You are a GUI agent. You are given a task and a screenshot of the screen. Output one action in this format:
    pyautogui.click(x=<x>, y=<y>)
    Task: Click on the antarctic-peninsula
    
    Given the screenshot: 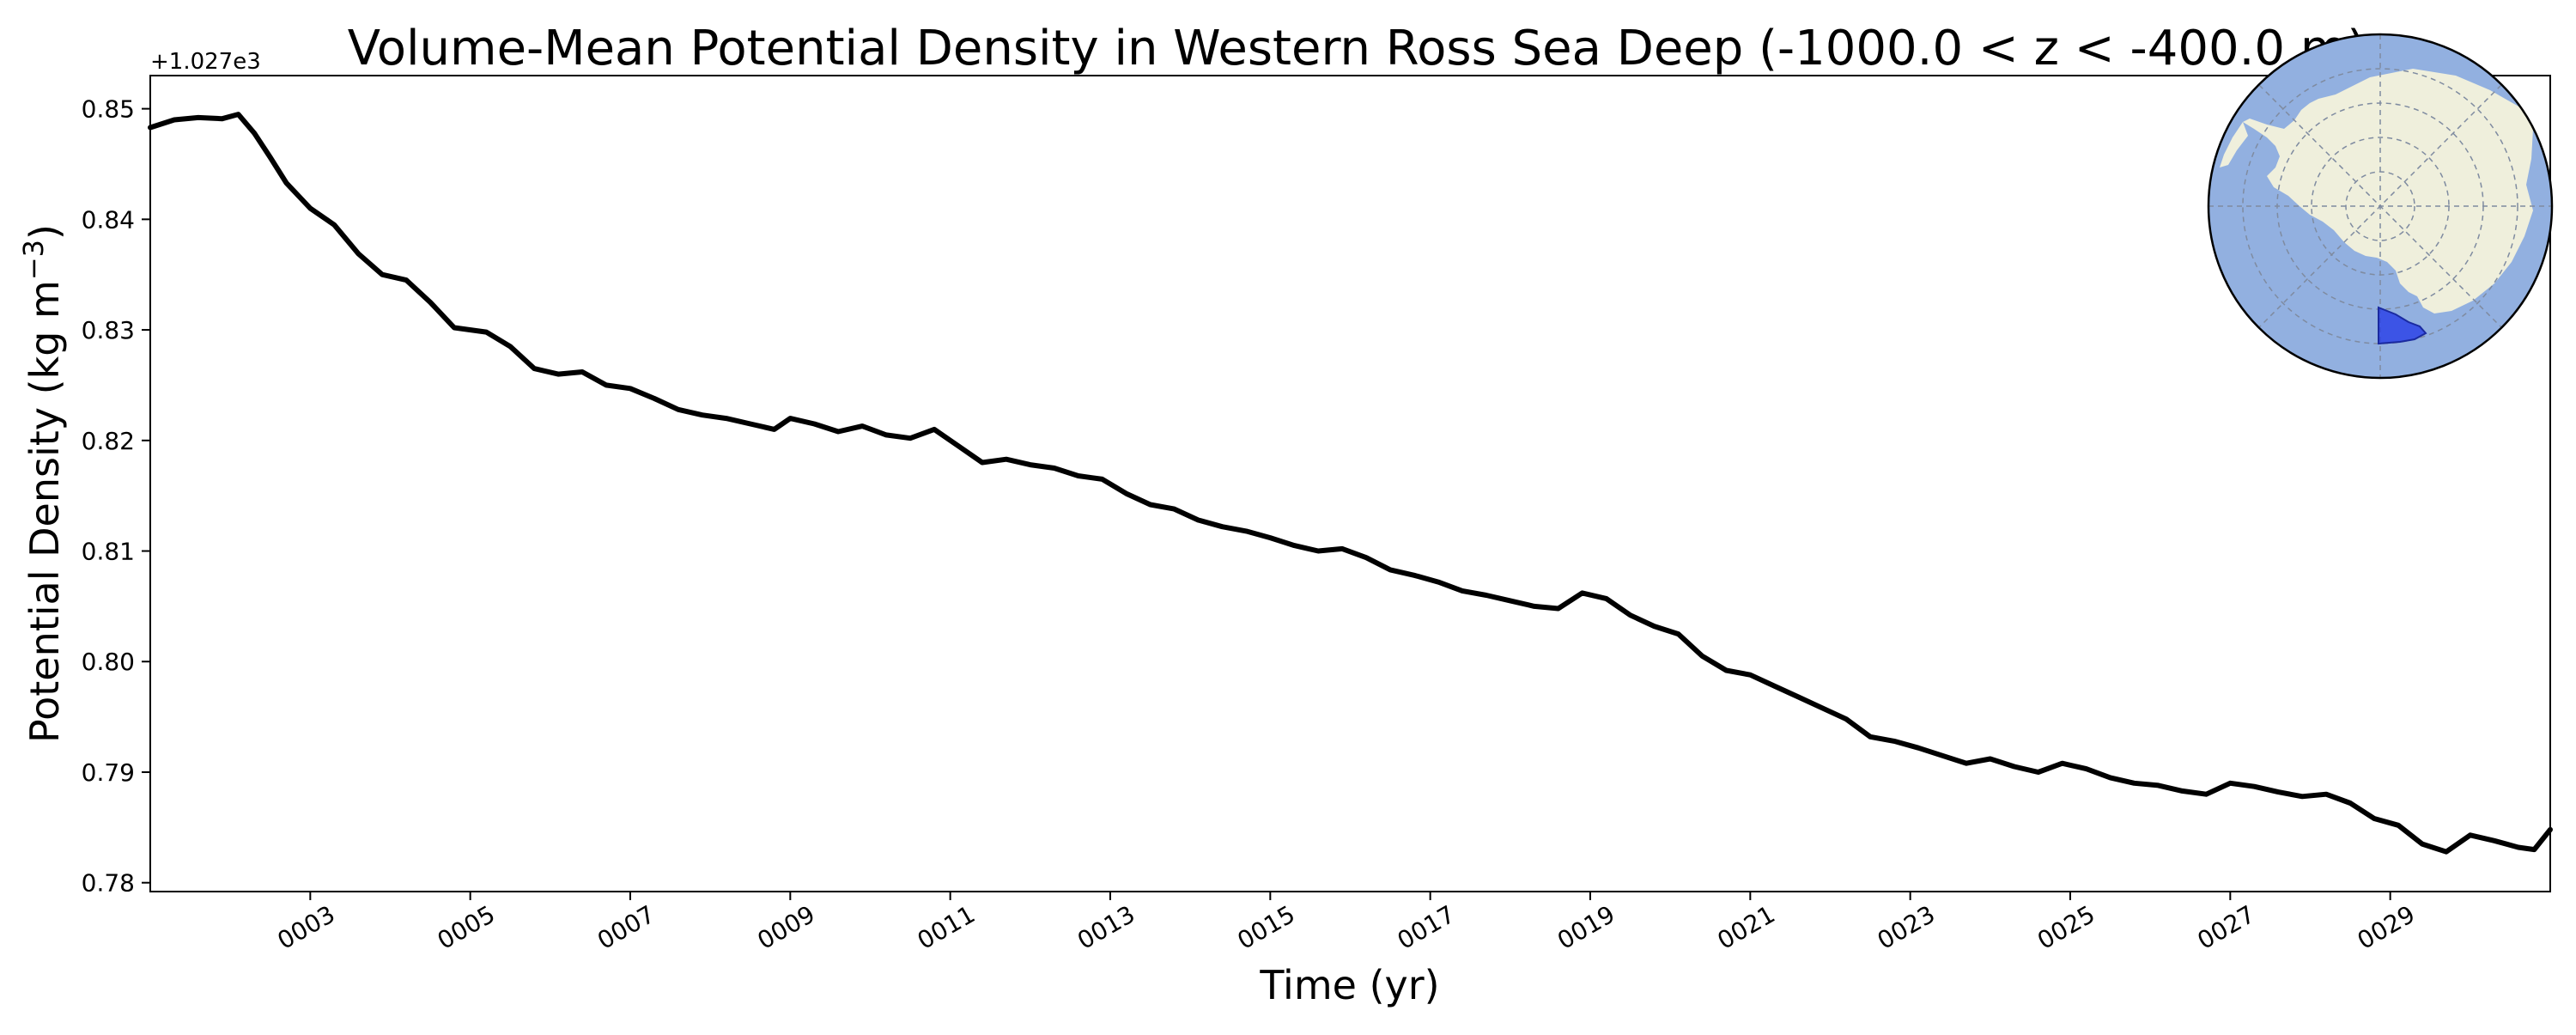 What is the action you would take?
    pyautogui.click(x=2234, y=144)
    